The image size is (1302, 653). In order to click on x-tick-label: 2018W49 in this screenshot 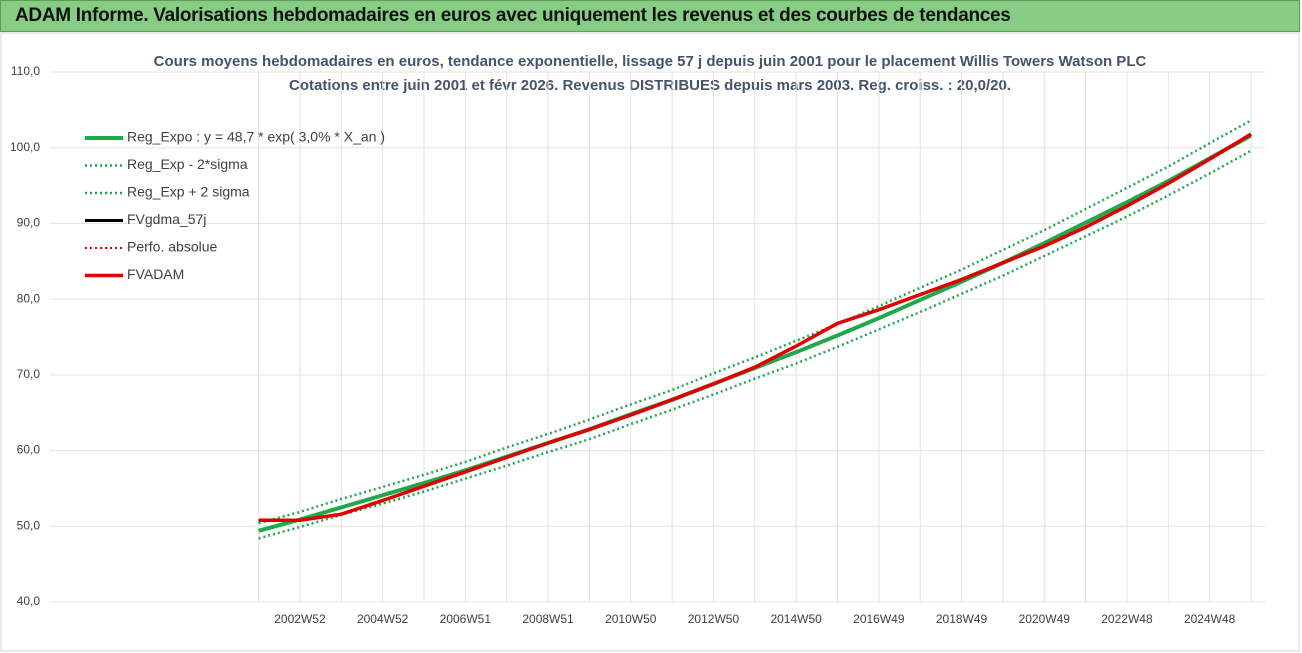, I will do `click(962, 619)`.